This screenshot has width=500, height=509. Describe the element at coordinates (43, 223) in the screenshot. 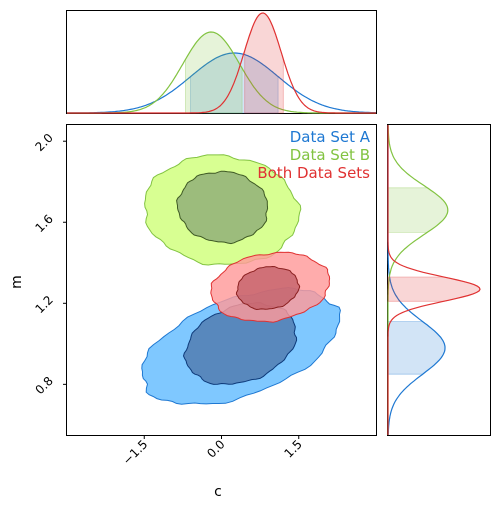

I see `y-tick-label: 1.6` at that location.